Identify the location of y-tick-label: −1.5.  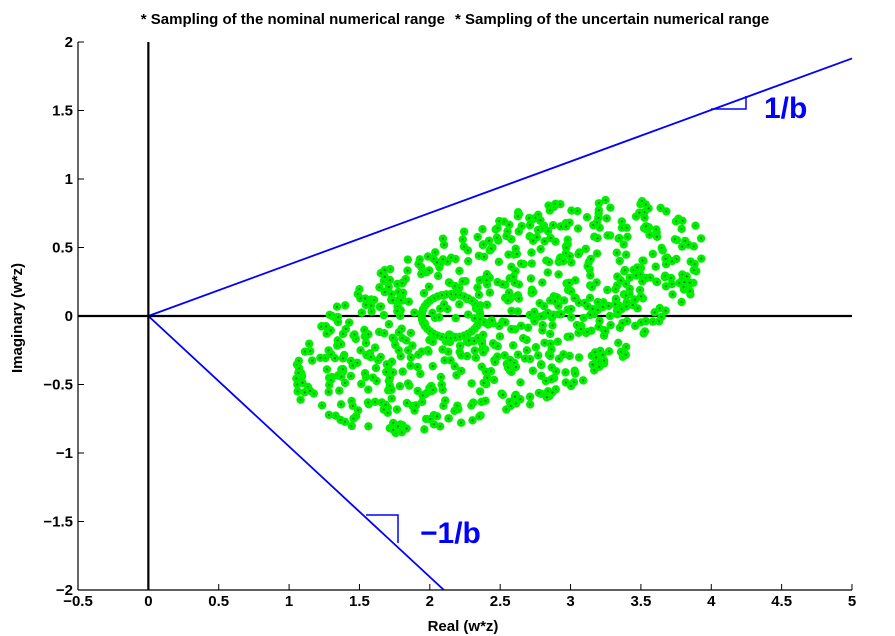
(58, 522).